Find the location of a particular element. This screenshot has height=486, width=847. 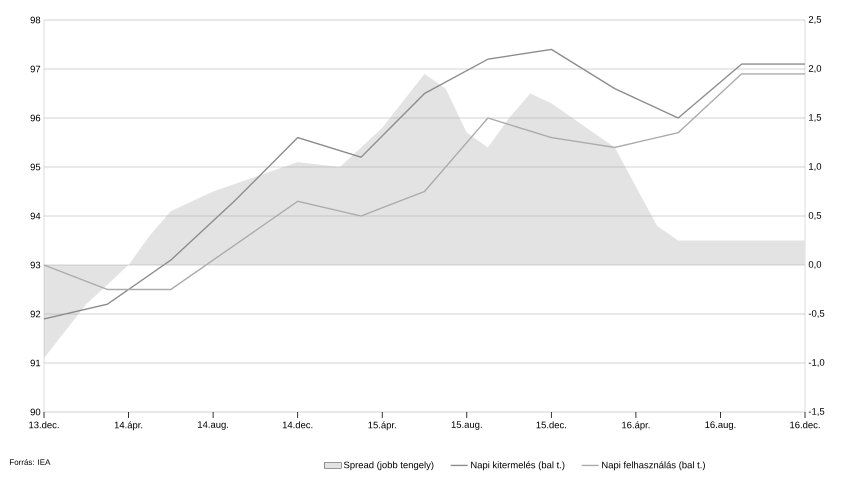

legend-label: Napi kitermelés (bal t.) is located at coordinates (517, 465).